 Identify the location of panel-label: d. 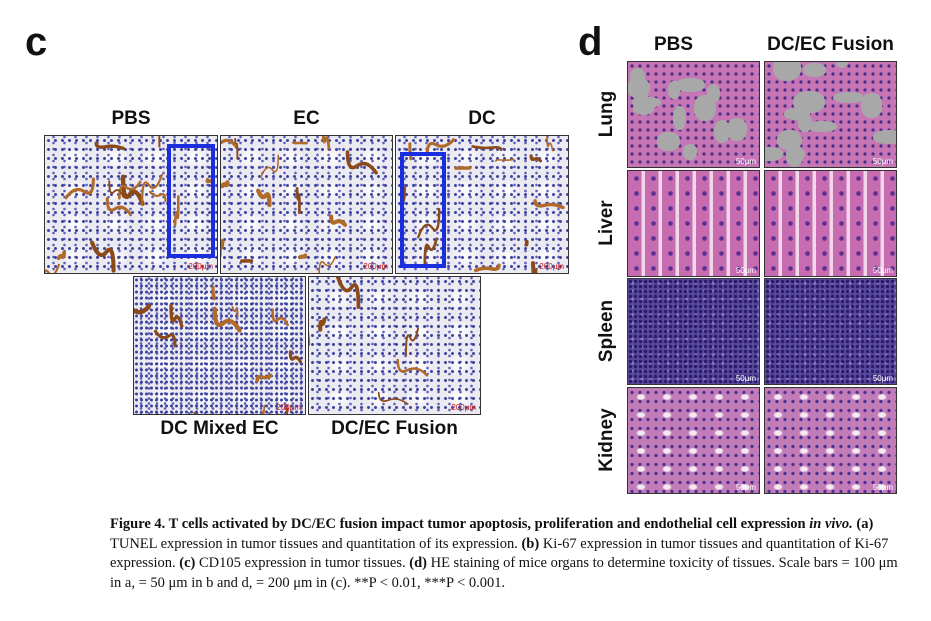
(590, 42).